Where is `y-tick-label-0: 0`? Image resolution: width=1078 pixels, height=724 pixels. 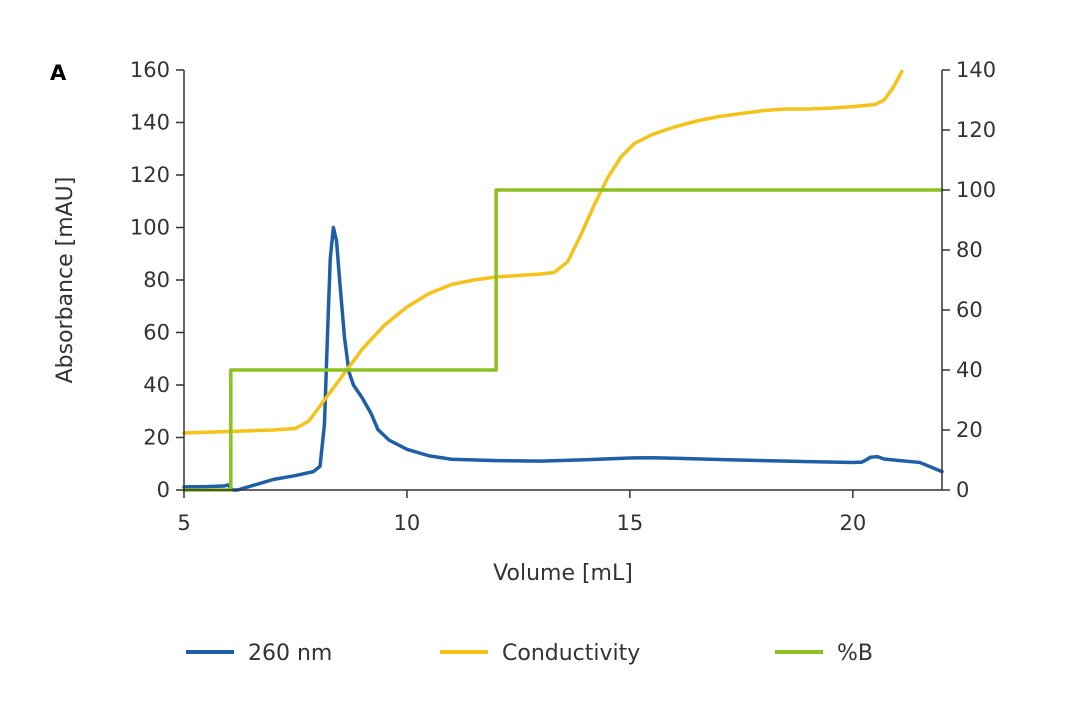 y-tick-label-0: 0 is located at coordinates (163, 490).